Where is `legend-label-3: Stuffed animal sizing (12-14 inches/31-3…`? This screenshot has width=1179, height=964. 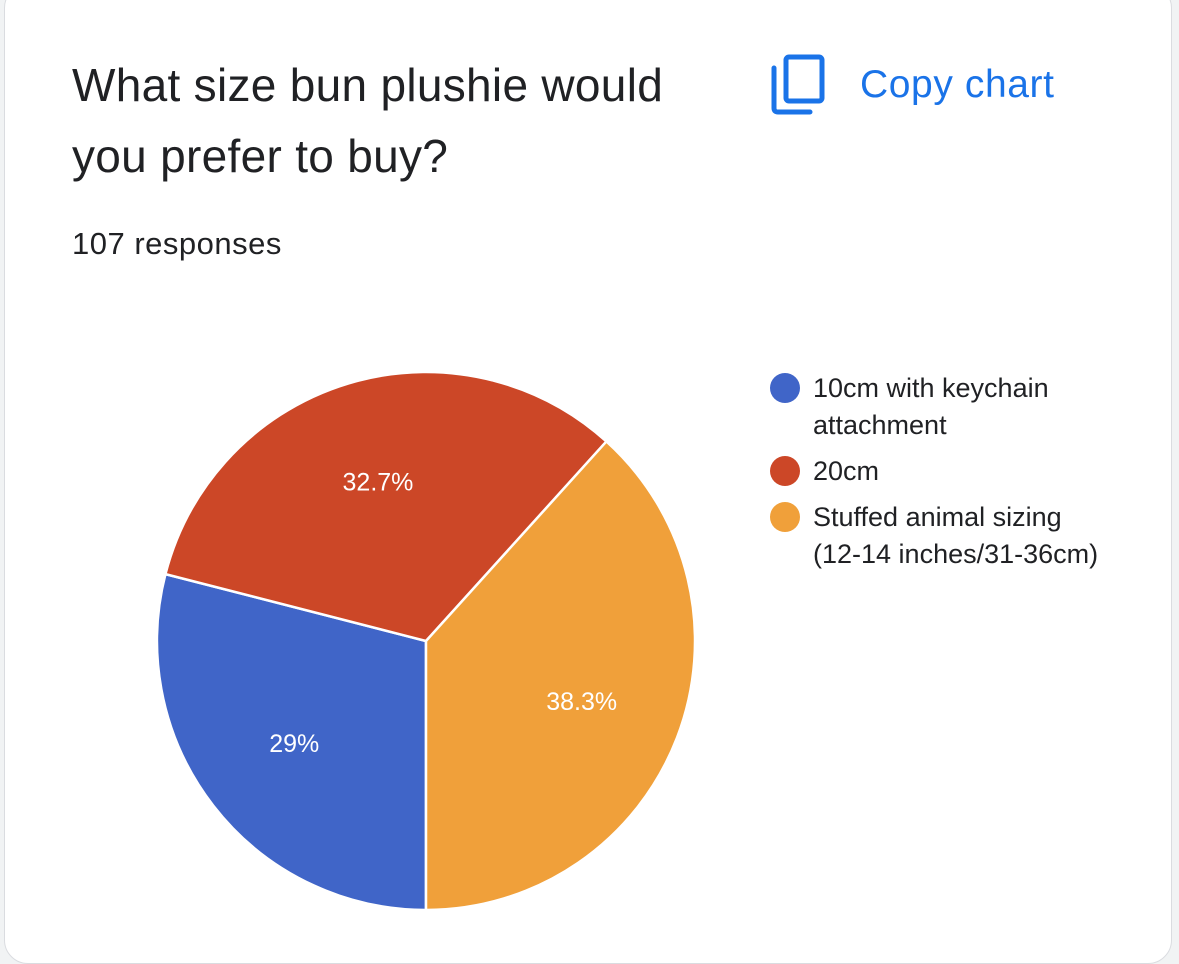 legend-label-3: Stuffed animal sizing (12-14 inches/31-3… is located at coordinates (956, 535).